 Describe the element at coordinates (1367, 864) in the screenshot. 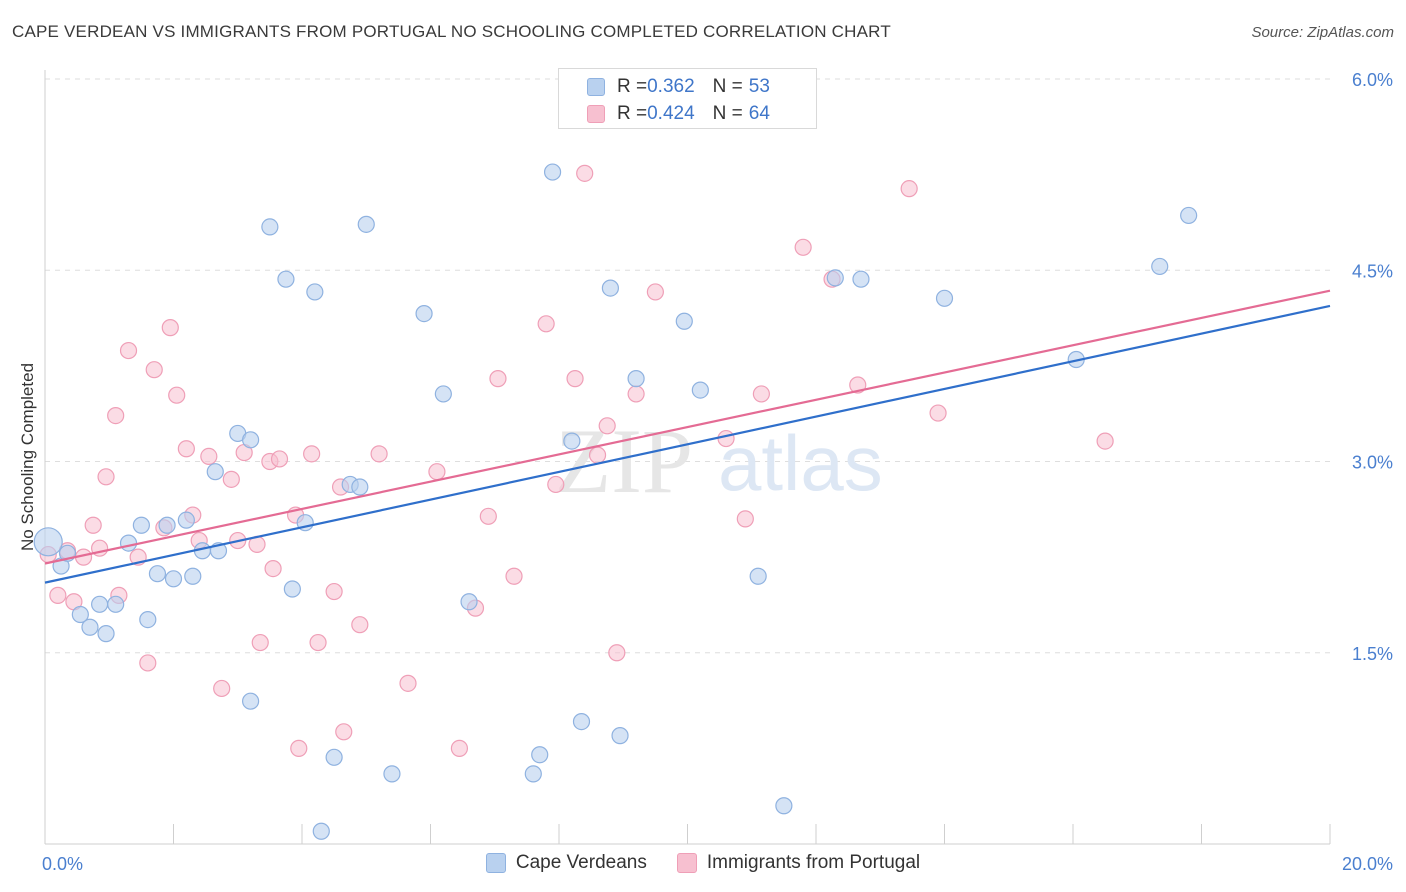

I see `x-tick-label: 20.0%` at that location.